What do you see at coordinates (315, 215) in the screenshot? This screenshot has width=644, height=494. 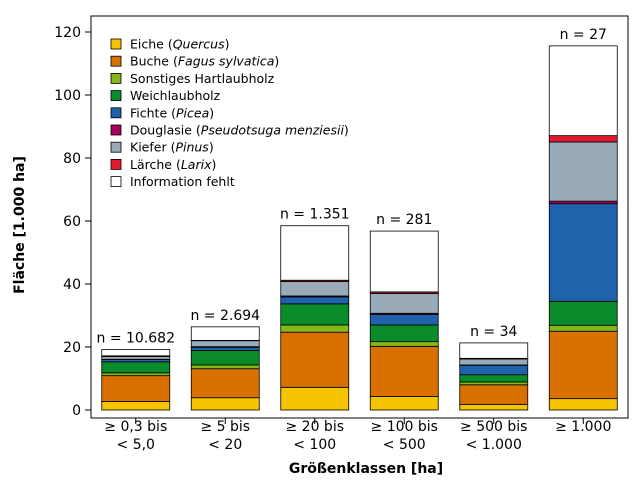 I see `n-label: n = 1.351` at bounding box center [315, 215].